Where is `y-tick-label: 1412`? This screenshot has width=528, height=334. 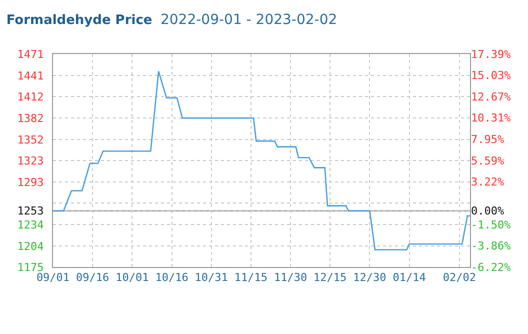
y-tick-label: 1412 is located at coordinates (30, 97).